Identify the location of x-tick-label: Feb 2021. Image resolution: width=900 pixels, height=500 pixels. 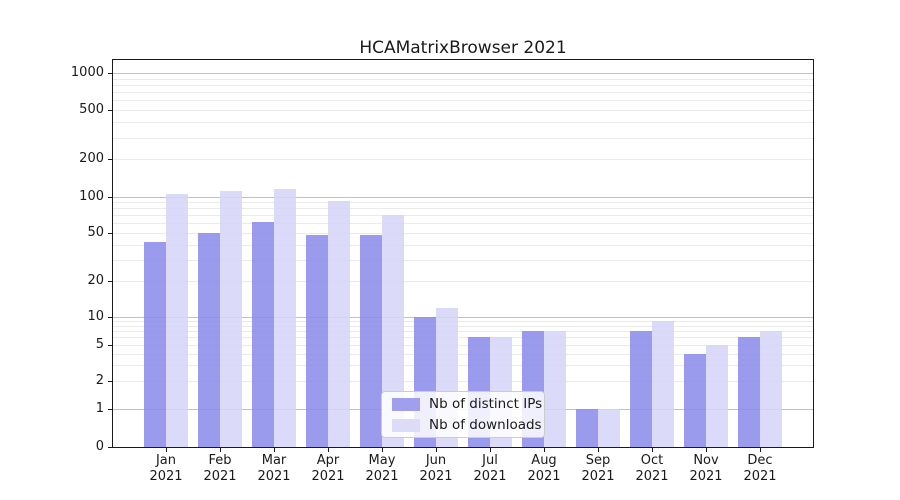
(220, 468).